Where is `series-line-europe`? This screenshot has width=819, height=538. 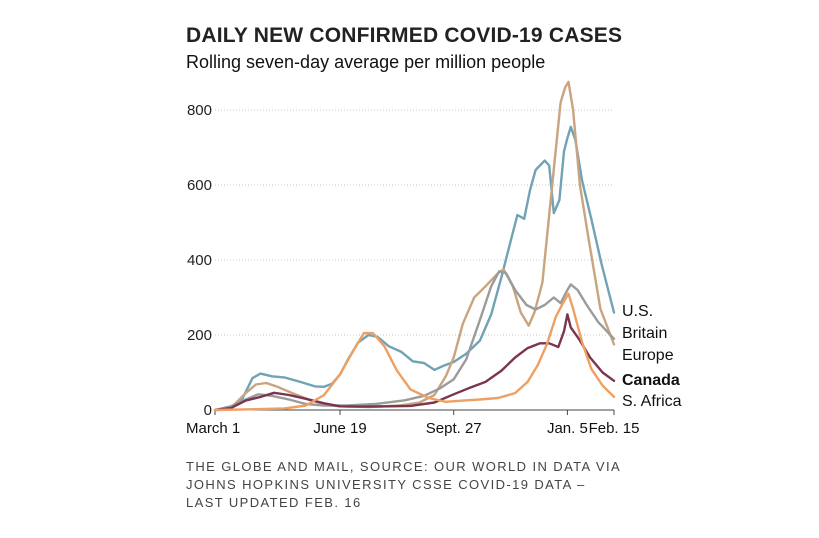
series-line-europe is located at coordinates (414, 341).